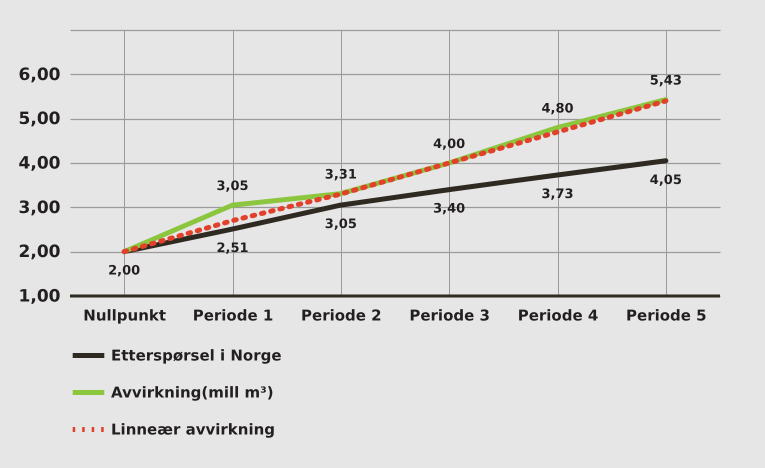  What do you see at coordinates (233, 315) in the screenshot?
I see `x-tick-label: Periode 1` at bounding box center [233, 315].